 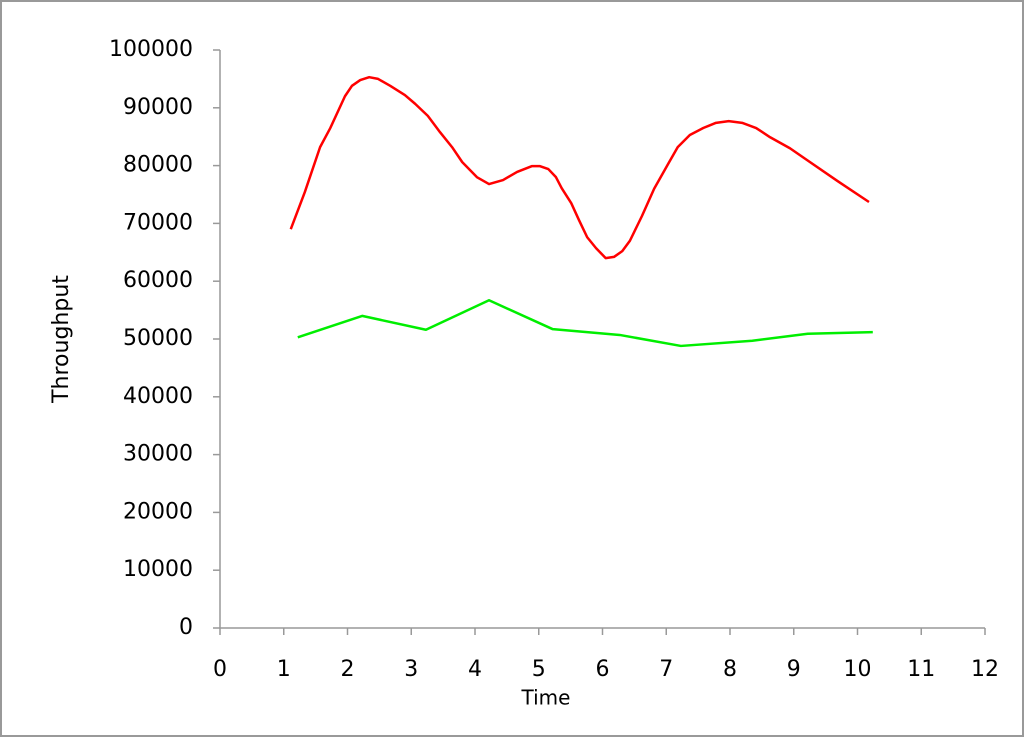 I want to click on x-tick-label: 3, so click(x=411, y=669).